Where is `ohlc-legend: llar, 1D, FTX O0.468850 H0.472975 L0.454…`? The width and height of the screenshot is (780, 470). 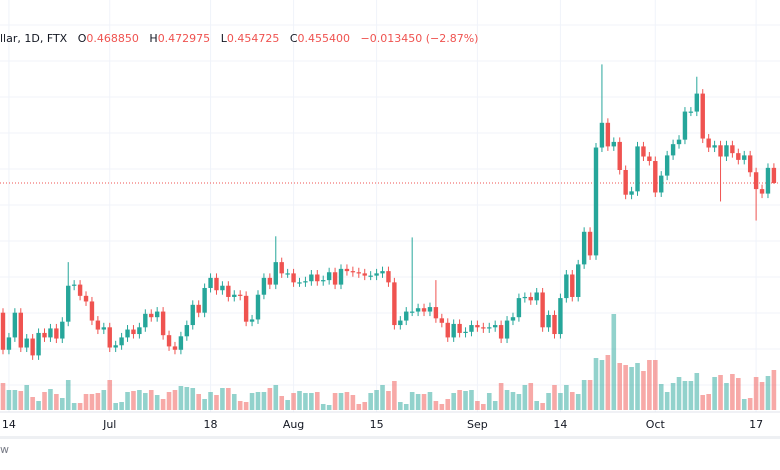
ohlc-legend: llar, 1D, FTX O0.468850 H0.472975 L0.454… is located at coordinates (239, 38).